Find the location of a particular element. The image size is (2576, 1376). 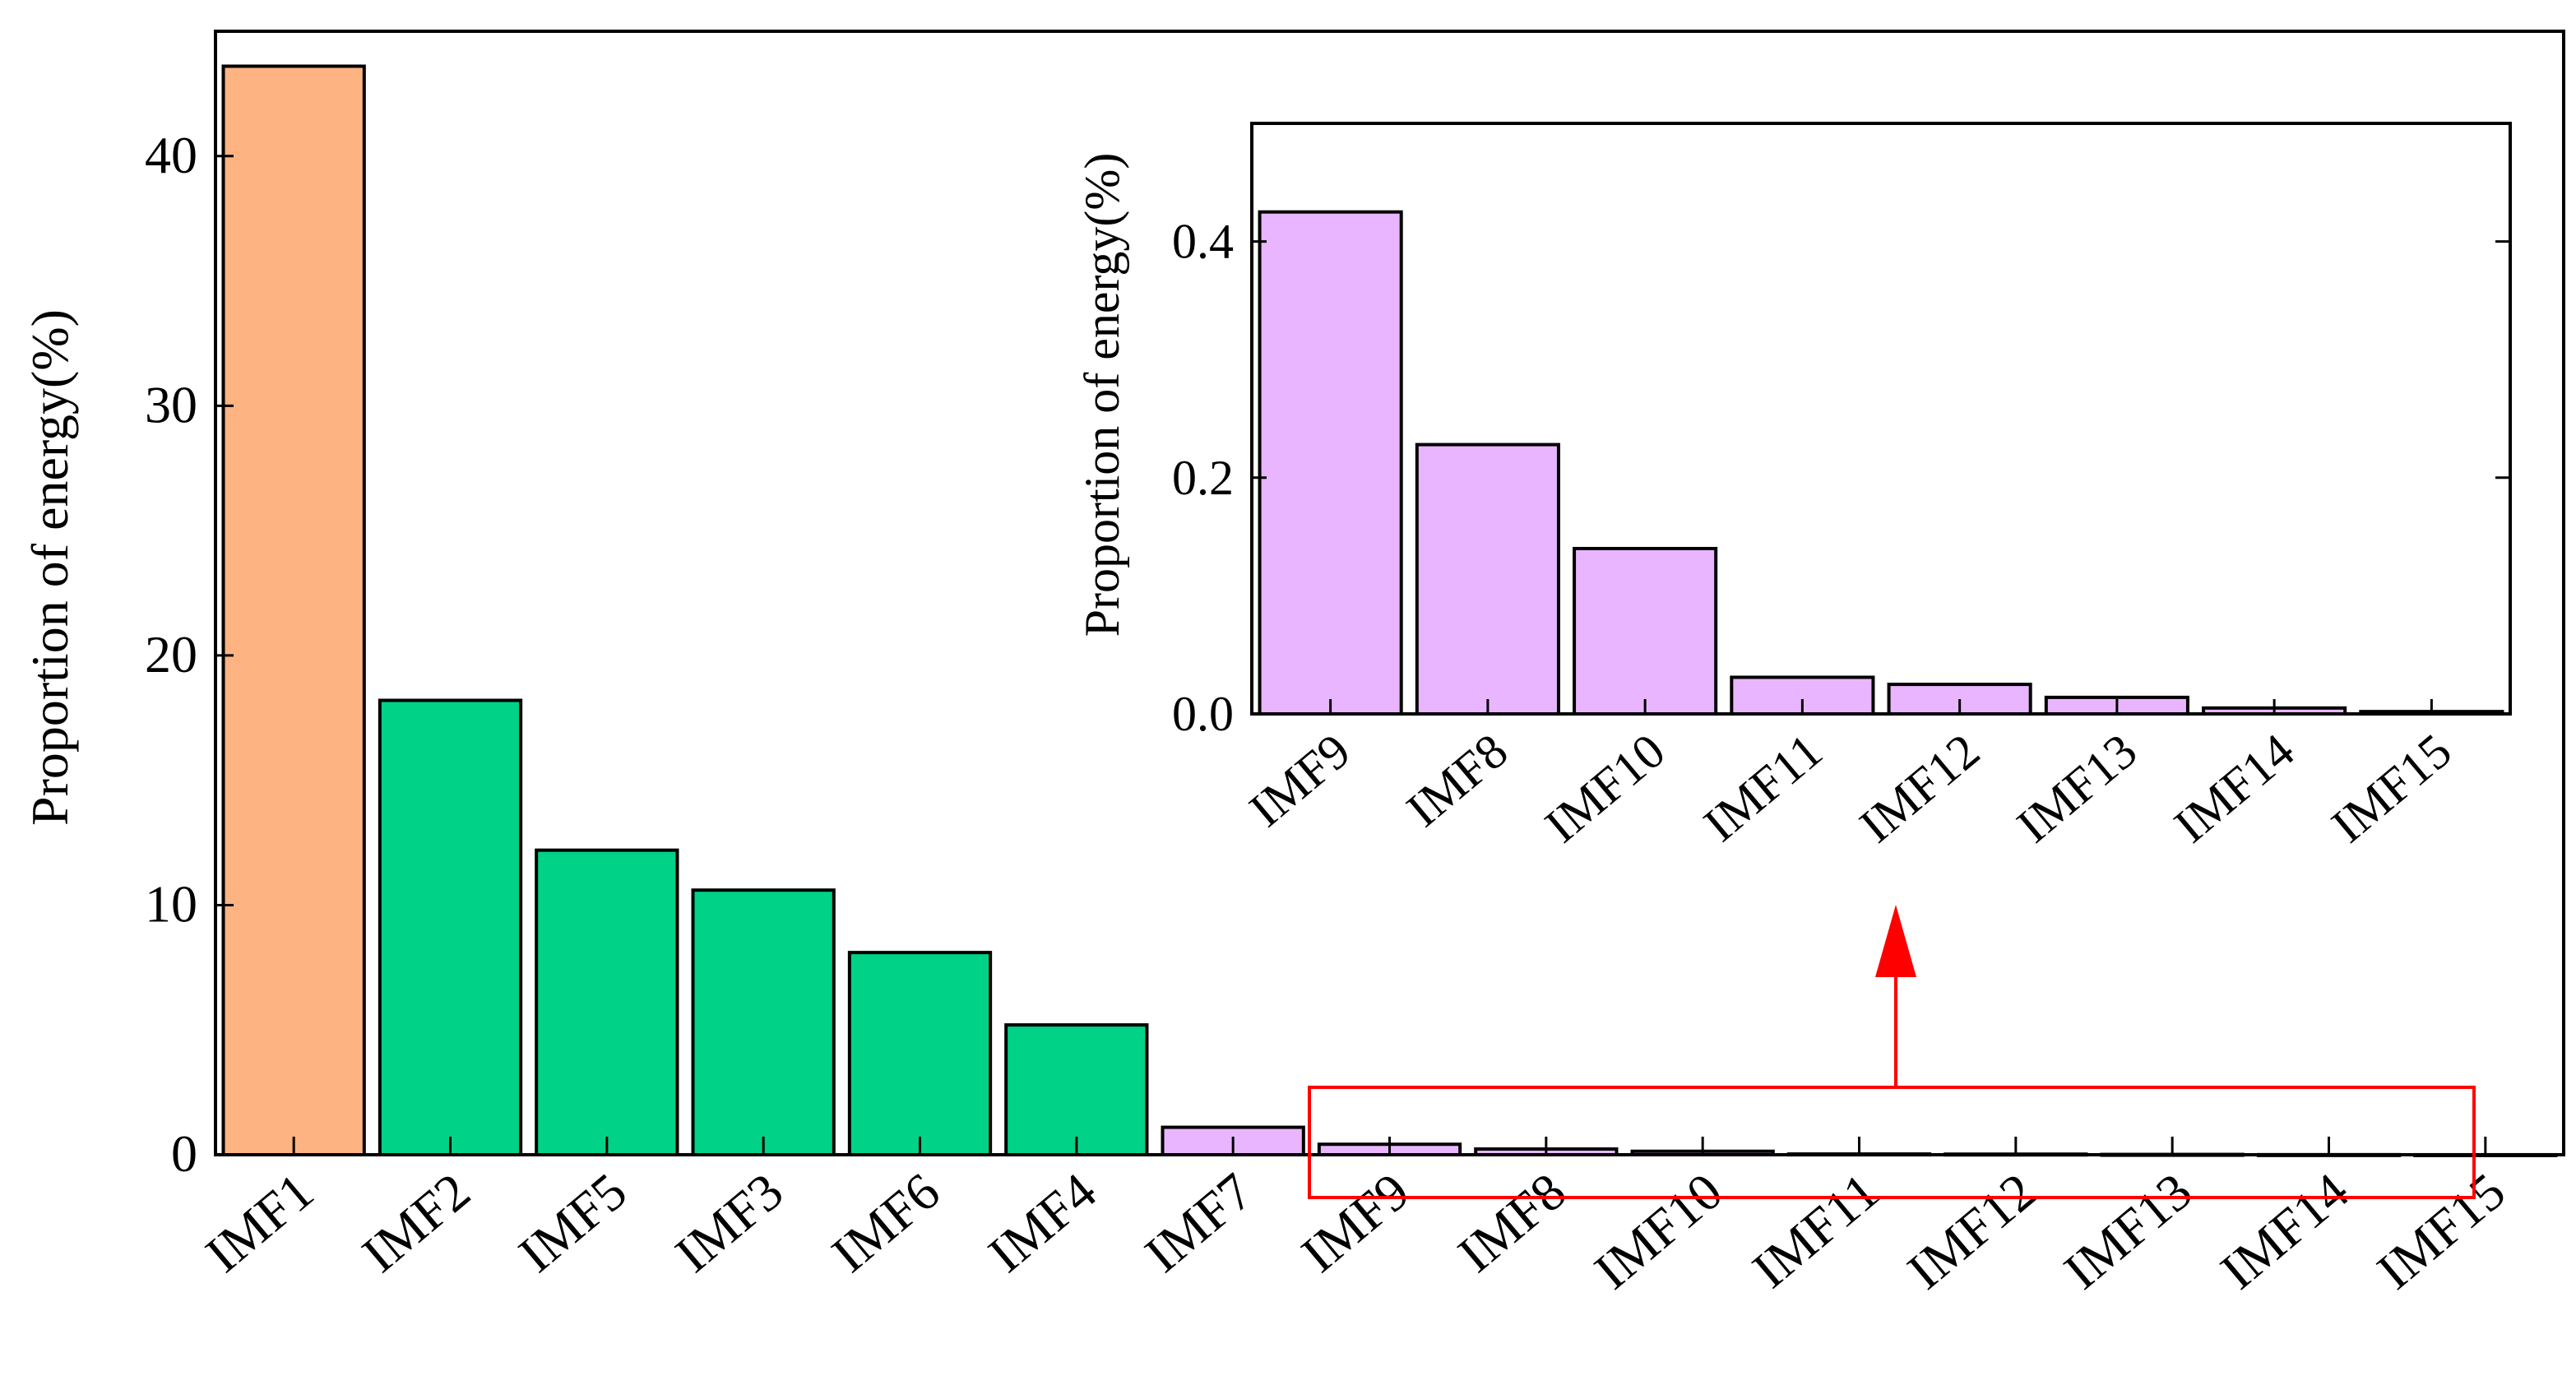

main-bar-imf3 is located at coordinates (763, 1022).